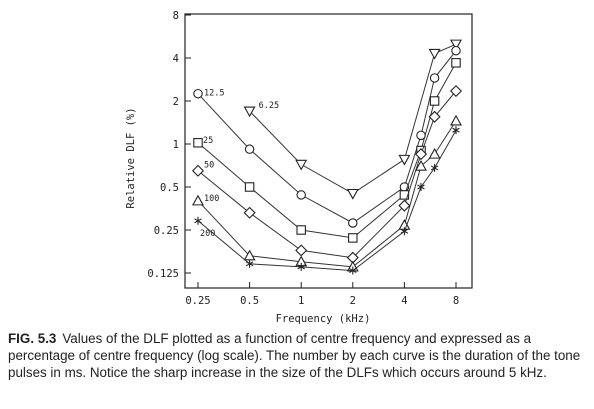 Image resolution: width=594 pixels, height=409 pixels. Describe the element at coordinates (176, 145) in the screenshot. I see `y-tick-label: 1` at that location.